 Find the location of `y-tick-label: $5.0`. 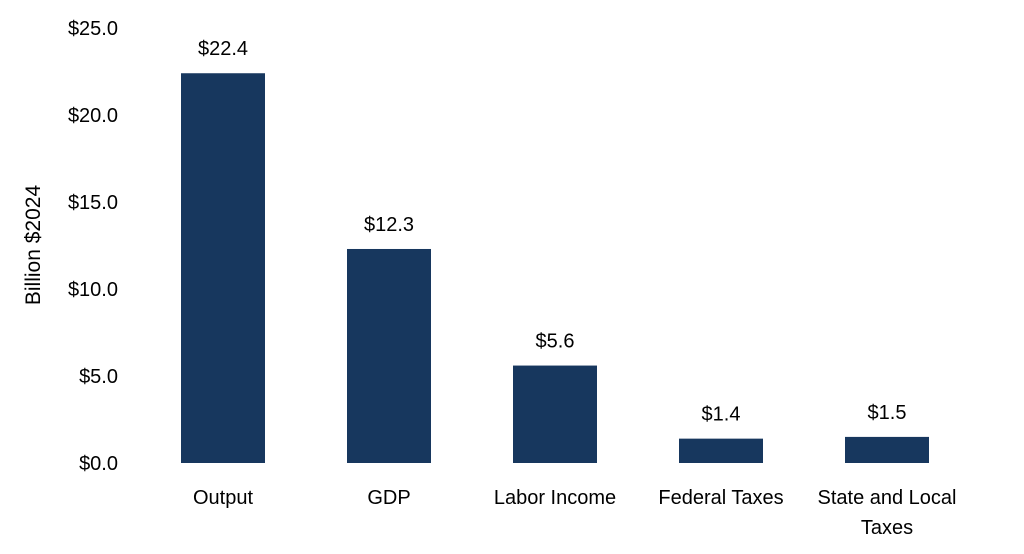

y-tick-label: $5.0 is located at coordinates (98, 377).